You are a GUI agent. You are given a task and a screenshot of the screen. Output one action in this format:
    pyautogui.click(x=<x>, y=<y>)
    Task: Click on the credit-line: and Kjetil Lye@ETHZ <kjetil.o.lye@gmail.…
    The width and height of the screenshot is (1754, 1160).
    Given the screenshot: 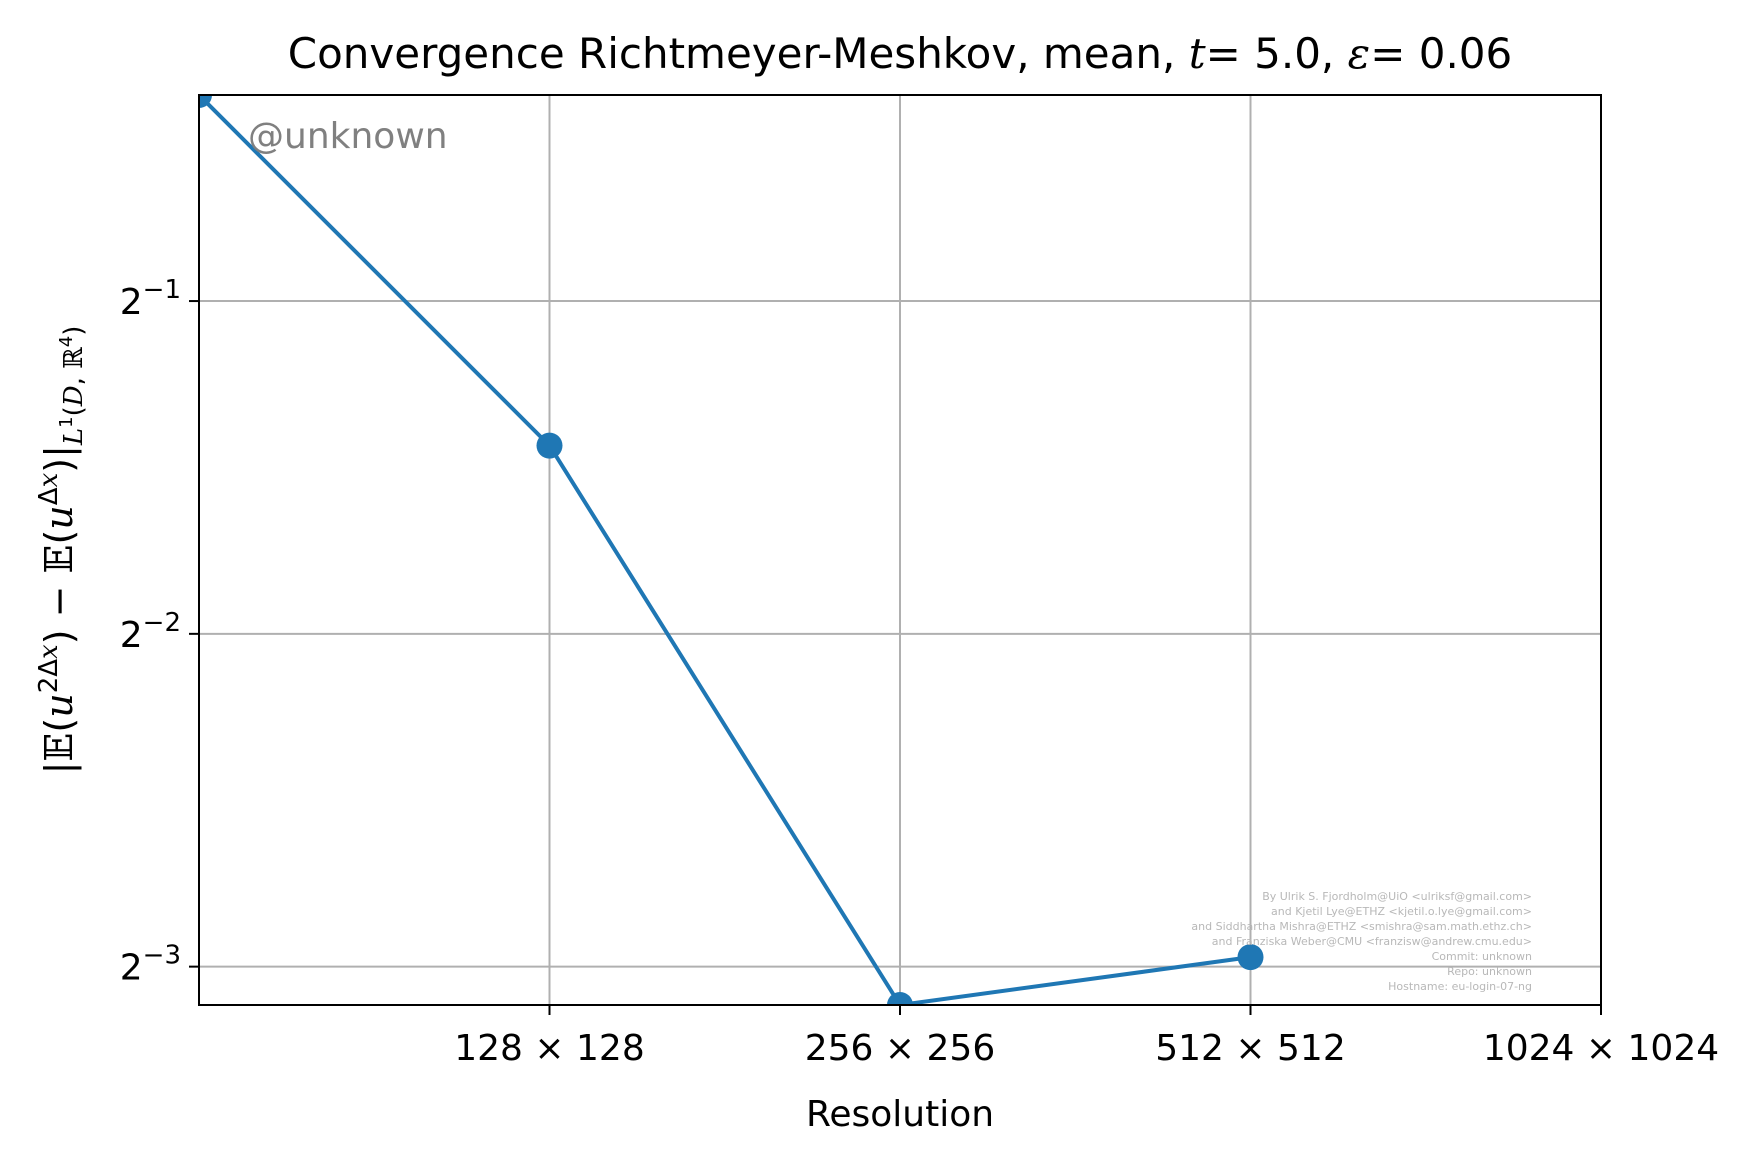 What is the action you would take?
    pyautogui.click(x=1401, y=911)
    